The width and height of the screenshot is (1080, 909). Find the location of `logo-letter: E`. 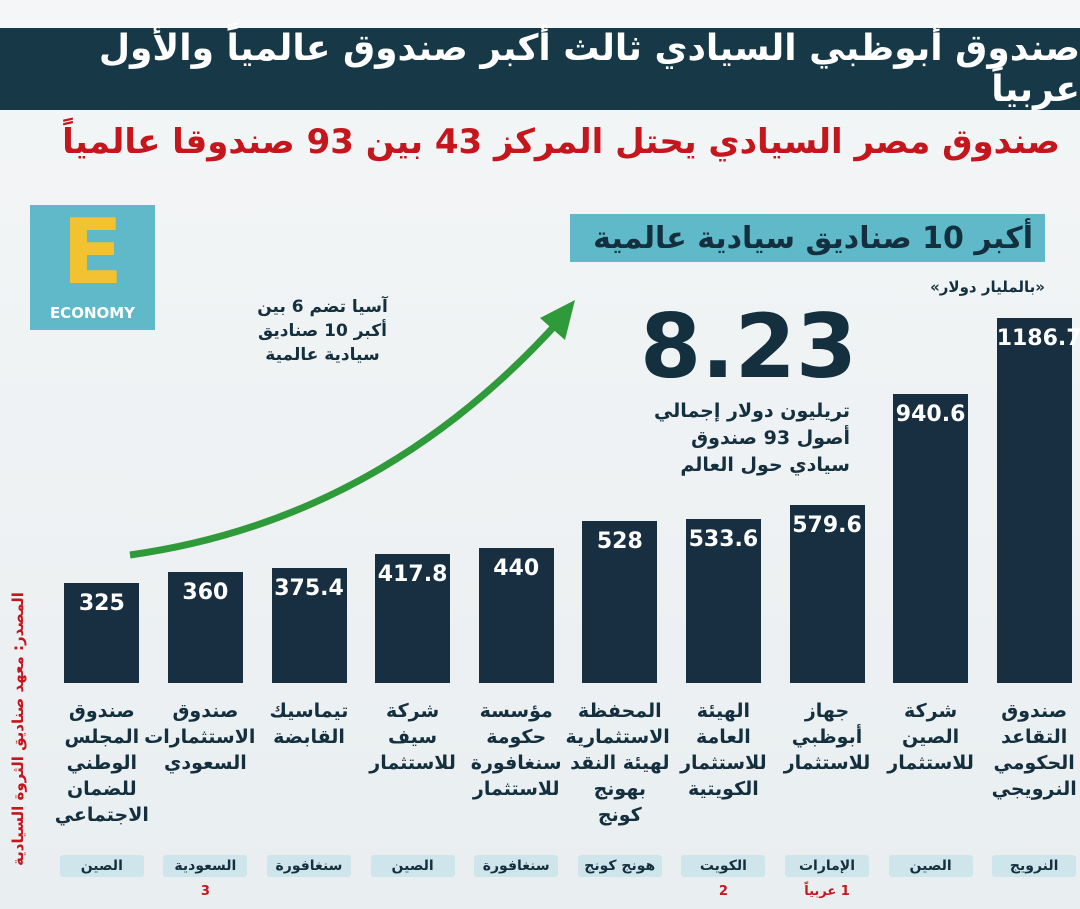

logo-letter: E is located at coordinates (92, 252).